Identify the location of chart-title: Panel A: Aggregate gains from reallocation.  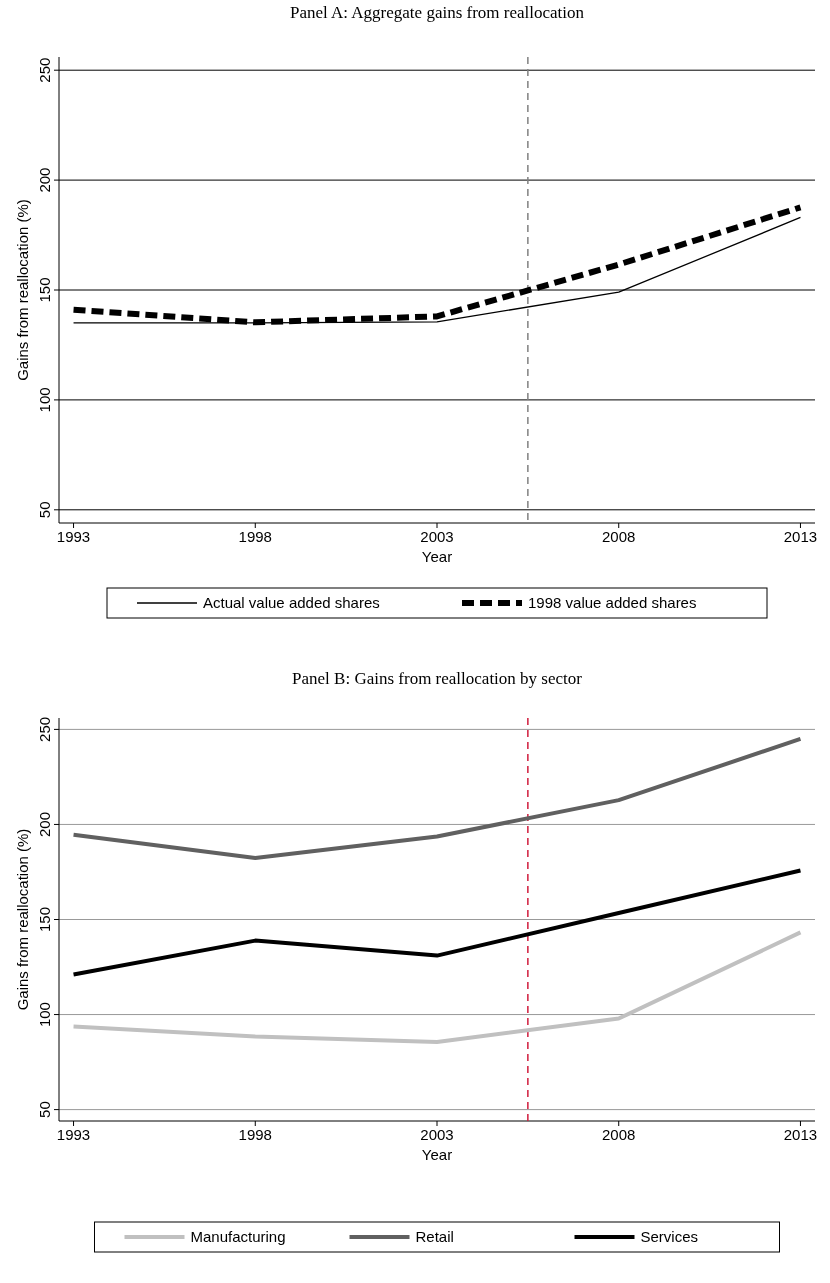
(437, 12).